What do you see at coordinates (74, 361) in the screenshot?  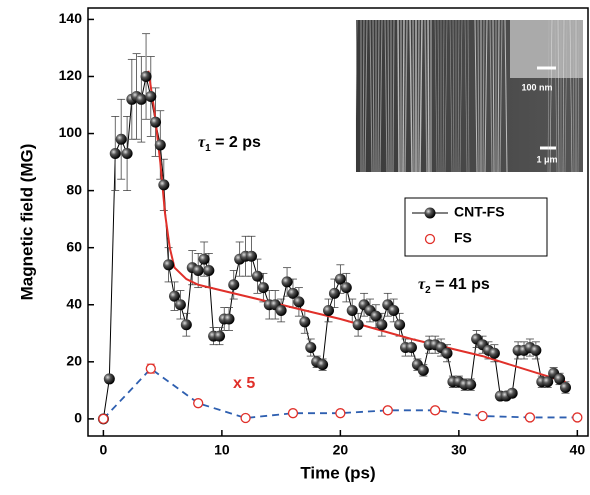 I see `y-tick-label: 20` at bounding box center [74, 361].